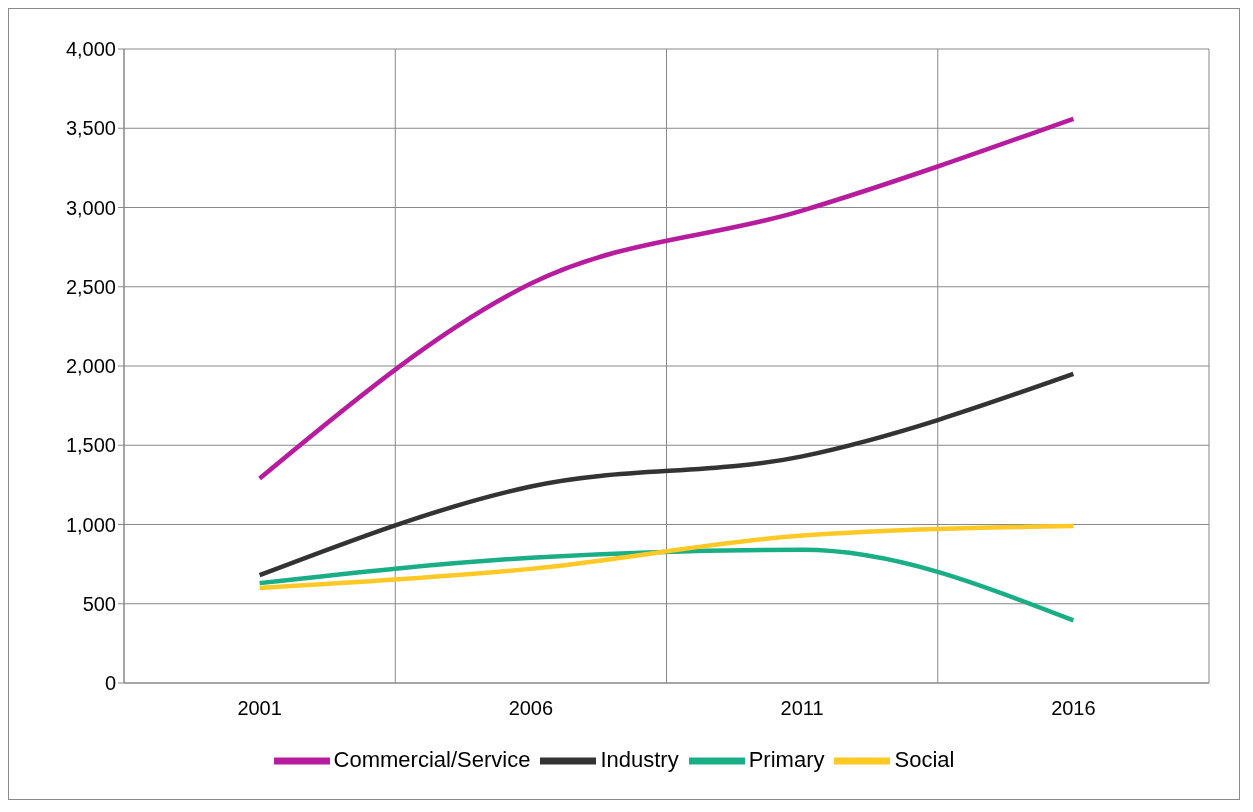 The height and width of the screenshot is (812, 1253). I want to click on y-tick-label: 4,000, so click(90, 49).